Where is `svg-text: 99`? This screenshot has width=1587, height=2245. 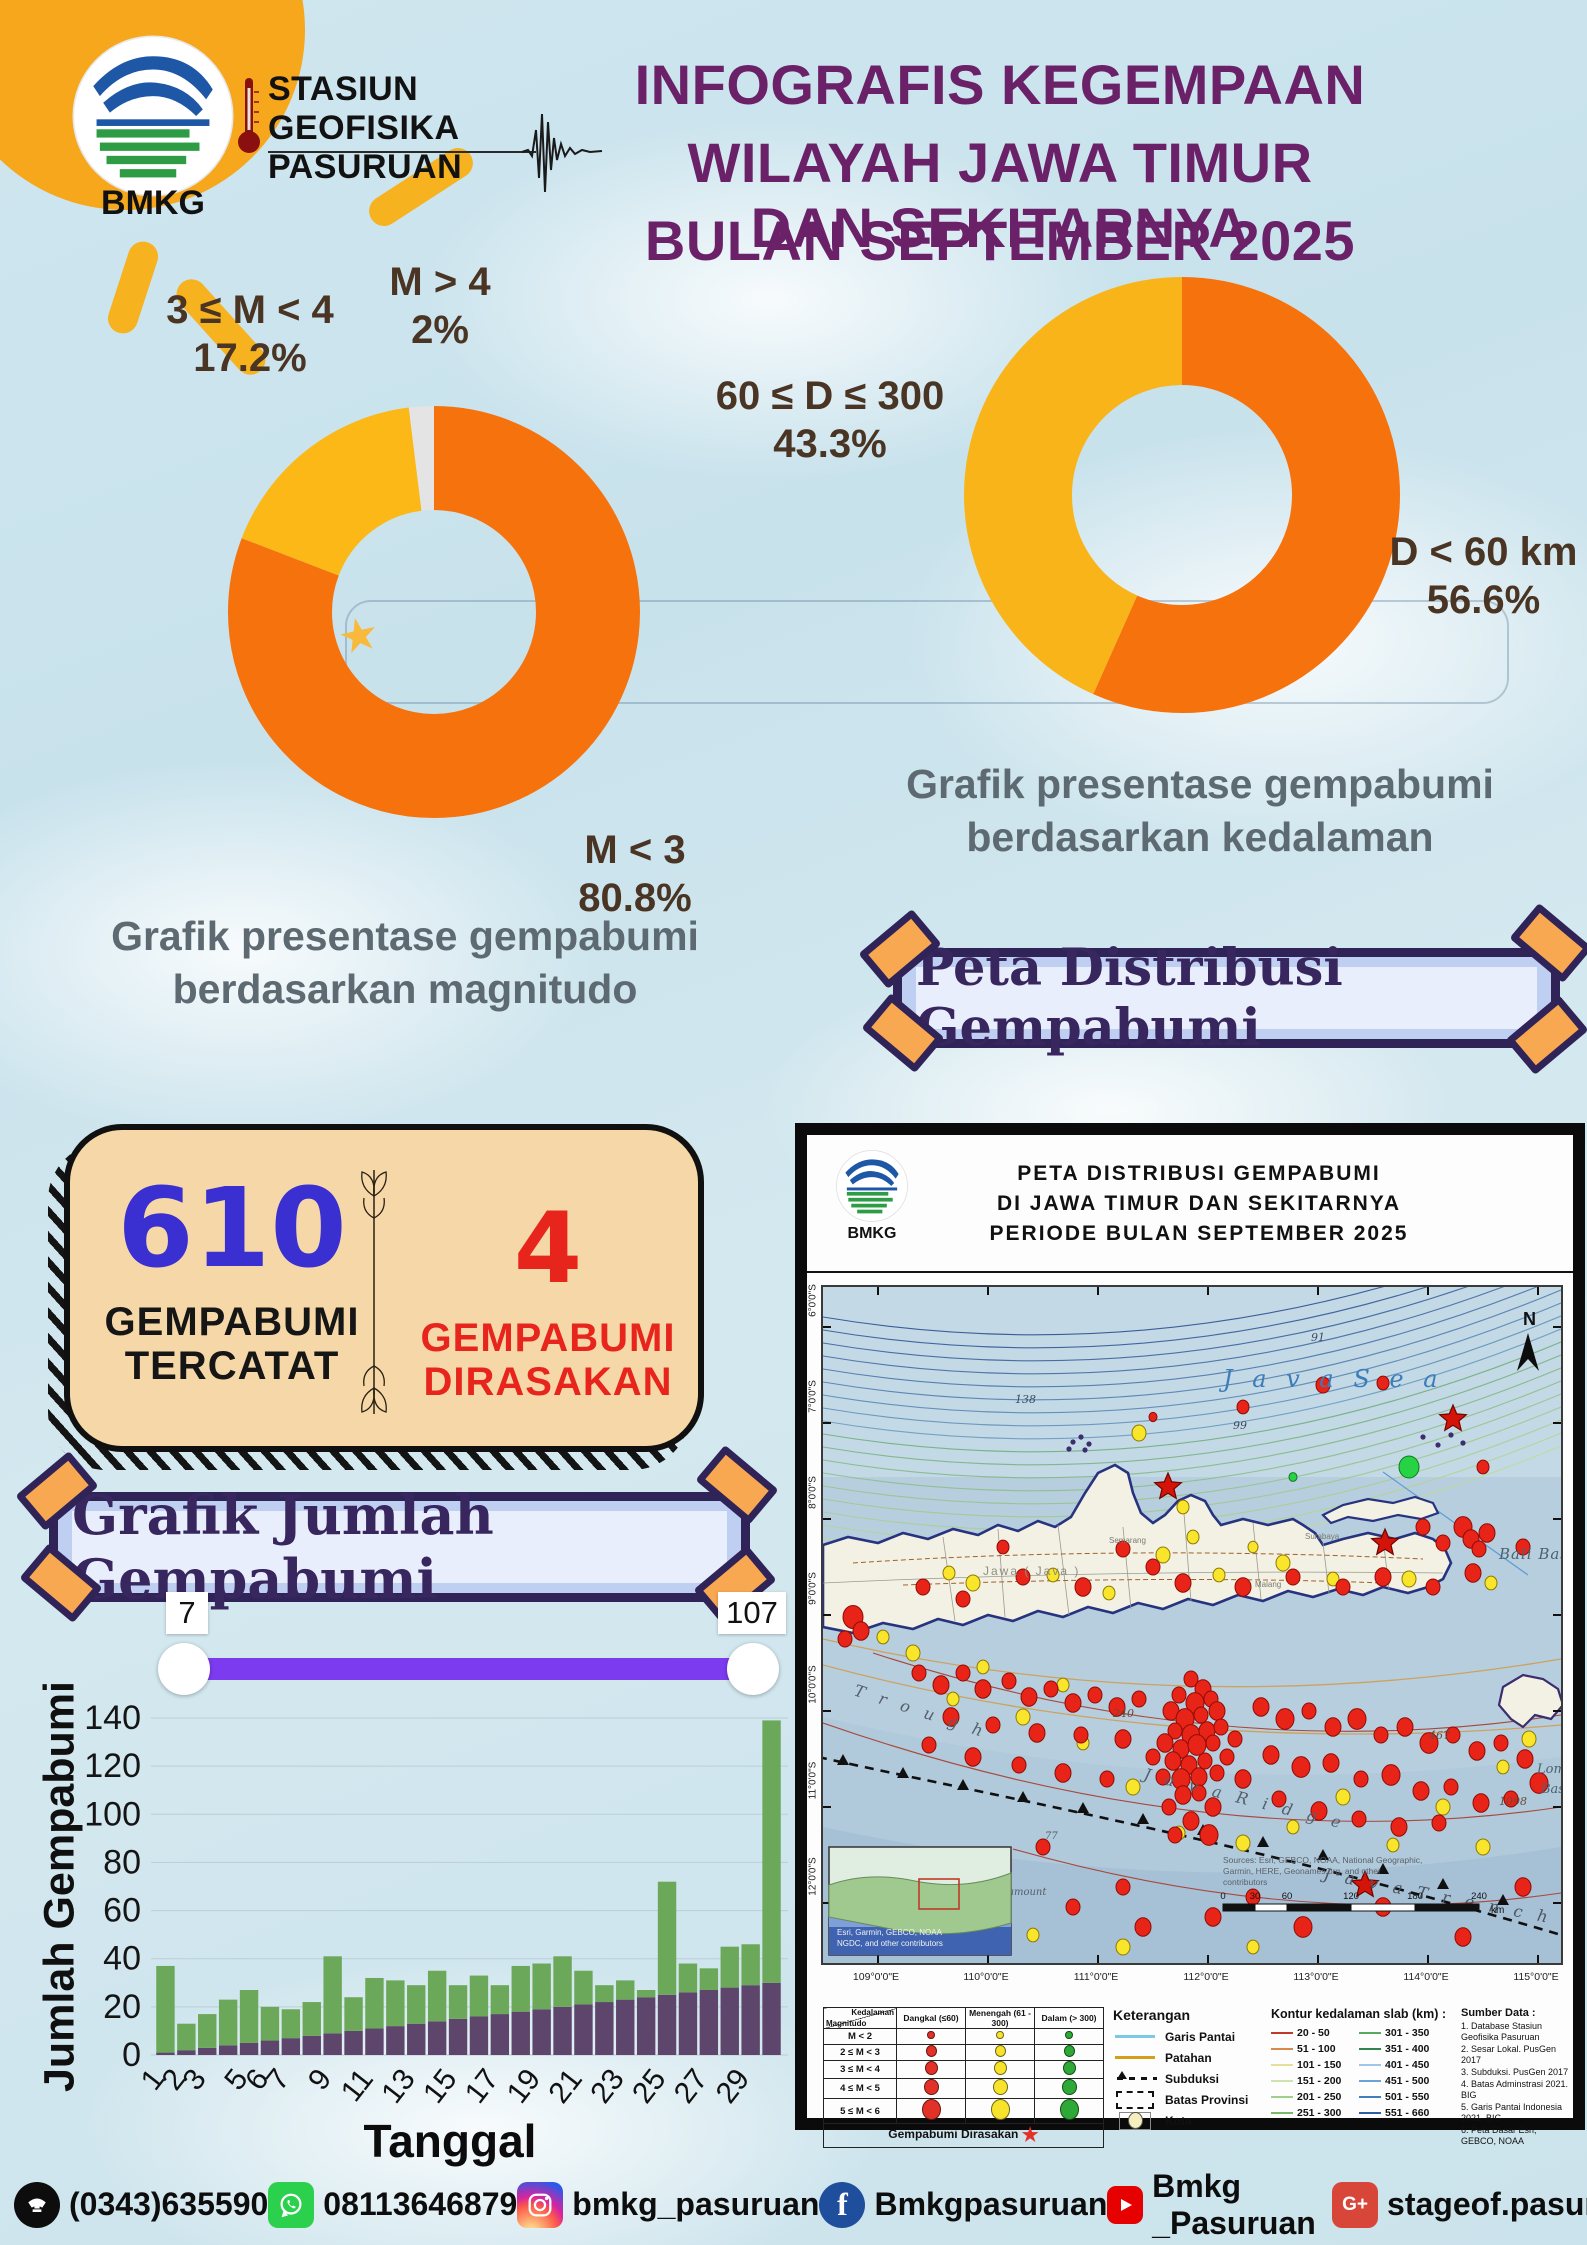 svg-text: 99 is located at coordinates (1240, 1425).